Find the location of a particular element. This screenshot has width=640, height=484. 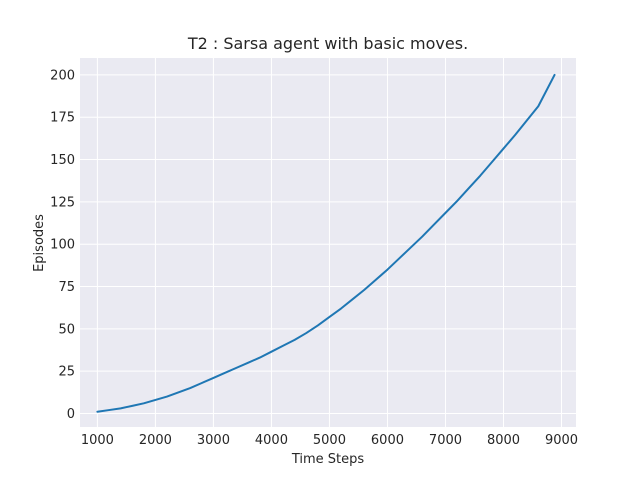

x-axis-ticks: 1000 2000 3000 4000 5000 6000 7000 8000 9000 is located at coordinates (329, 440).